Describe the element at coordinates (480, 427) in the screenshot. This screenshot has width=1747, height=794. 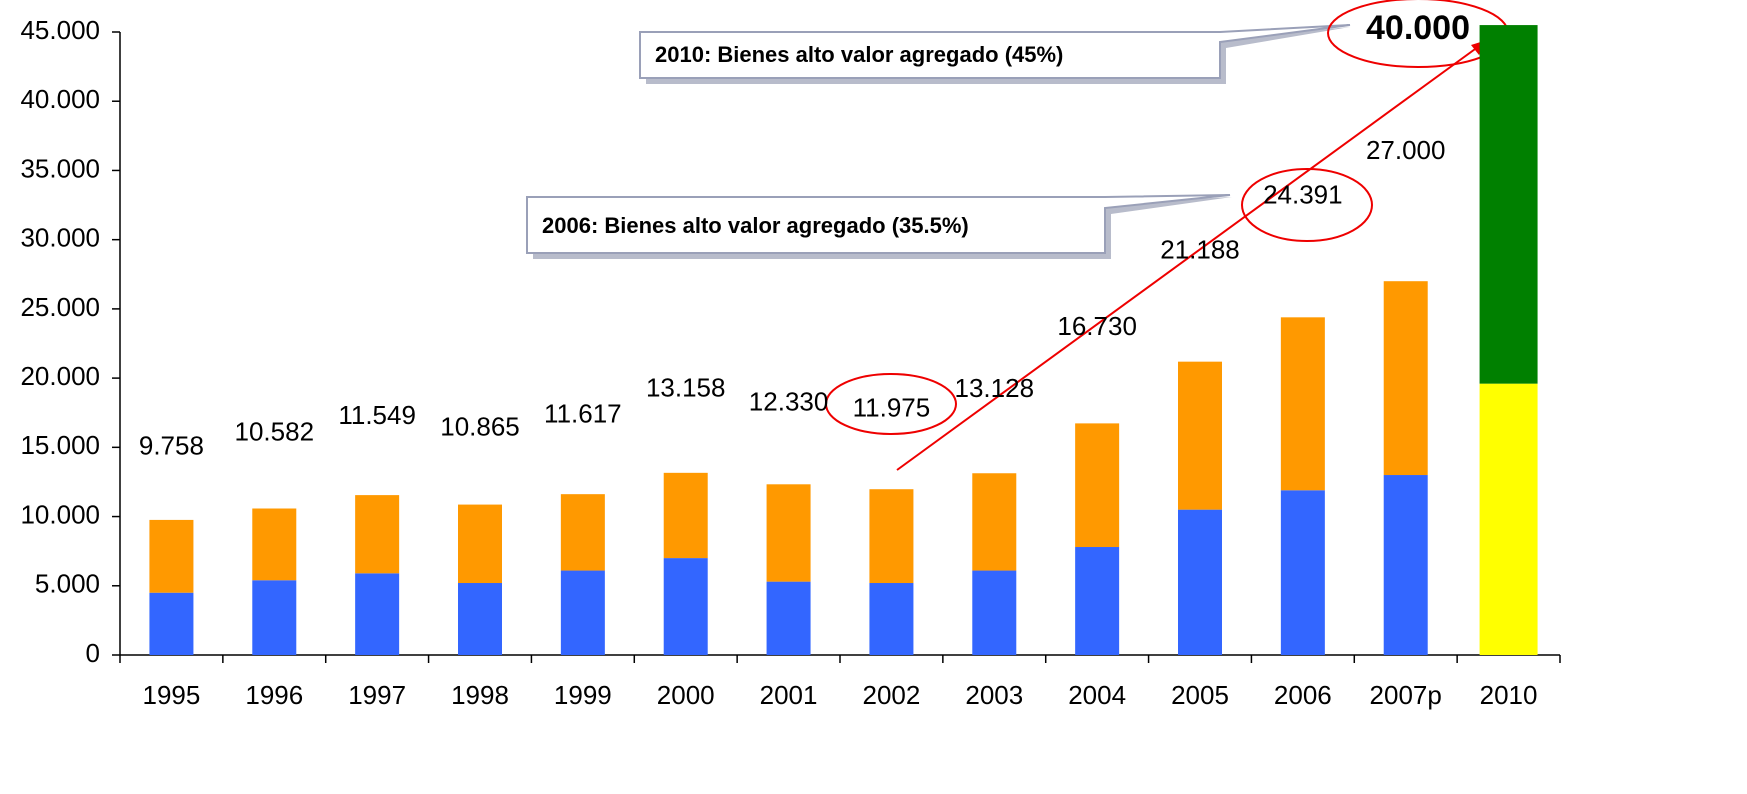
I see `total-label: 10.865` at that location.